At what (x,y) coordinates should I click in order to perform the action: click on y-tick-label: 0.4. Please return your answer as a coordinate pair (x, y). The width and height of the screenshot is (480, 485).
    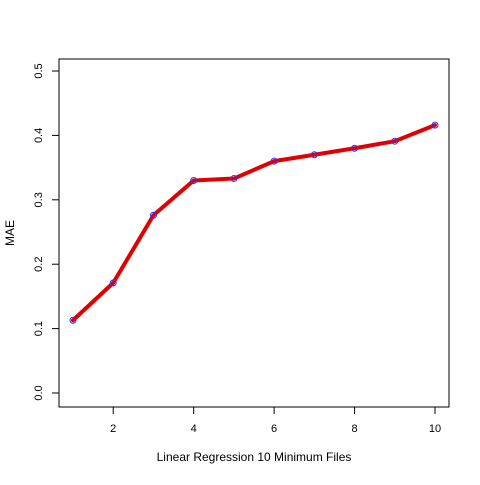
    Looking at the image, I should click on (39, 135).